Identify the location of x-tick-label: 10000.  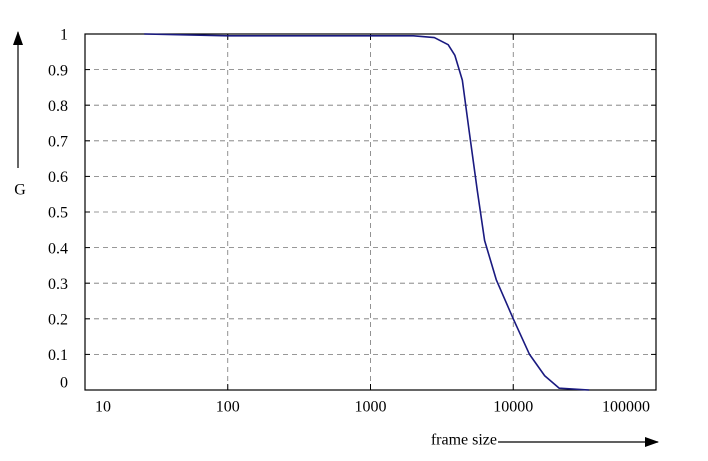
(513, 407).